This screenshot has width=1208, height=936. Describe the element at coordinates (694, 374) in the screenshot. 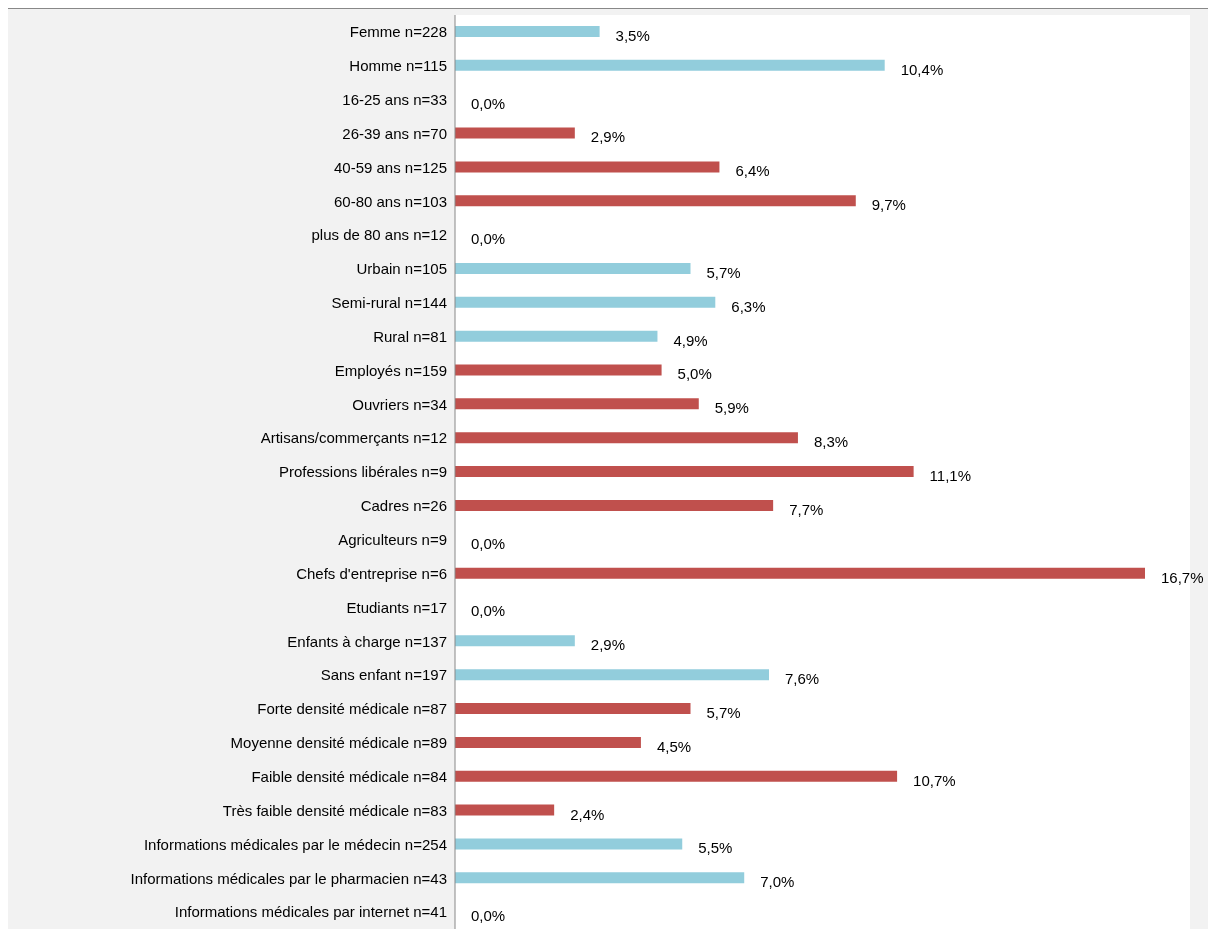

I see `data-label: 5,0%` at that location.